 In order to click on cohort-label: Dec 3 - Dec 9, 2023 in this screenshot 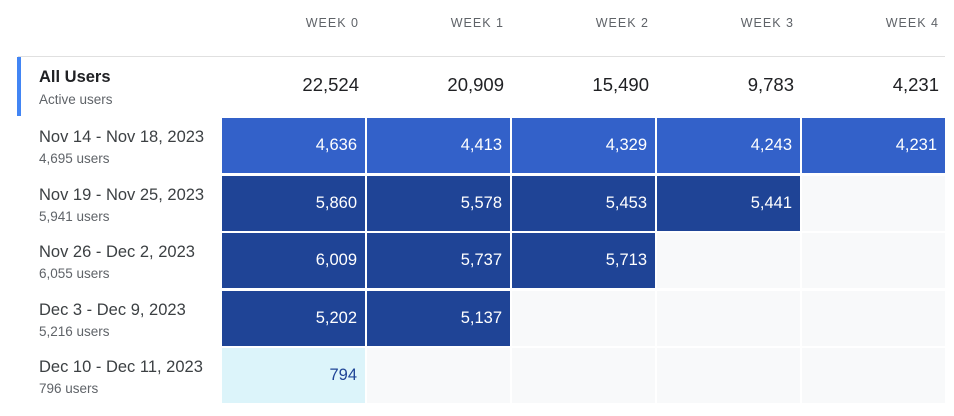, I will do `click(112, 310)`.